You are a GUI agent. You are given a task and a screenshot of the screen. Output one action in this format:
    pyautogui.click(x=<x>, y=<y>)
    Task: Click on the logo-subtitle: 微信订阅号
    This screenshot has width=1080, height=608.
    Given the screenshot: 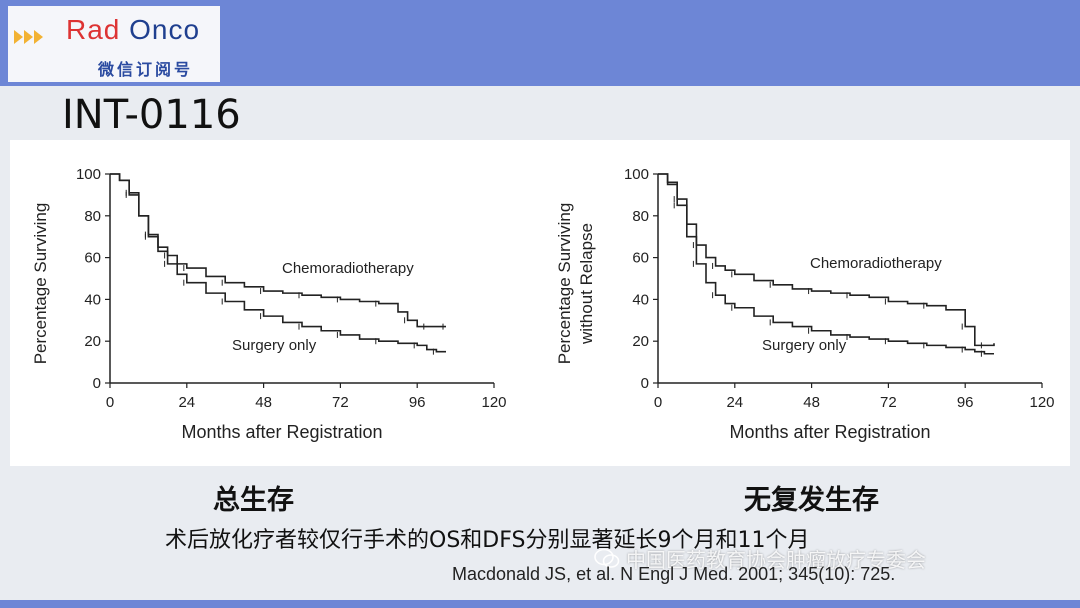 What is the action you would take?
    pyautogui.click(x=146, y=69)
    